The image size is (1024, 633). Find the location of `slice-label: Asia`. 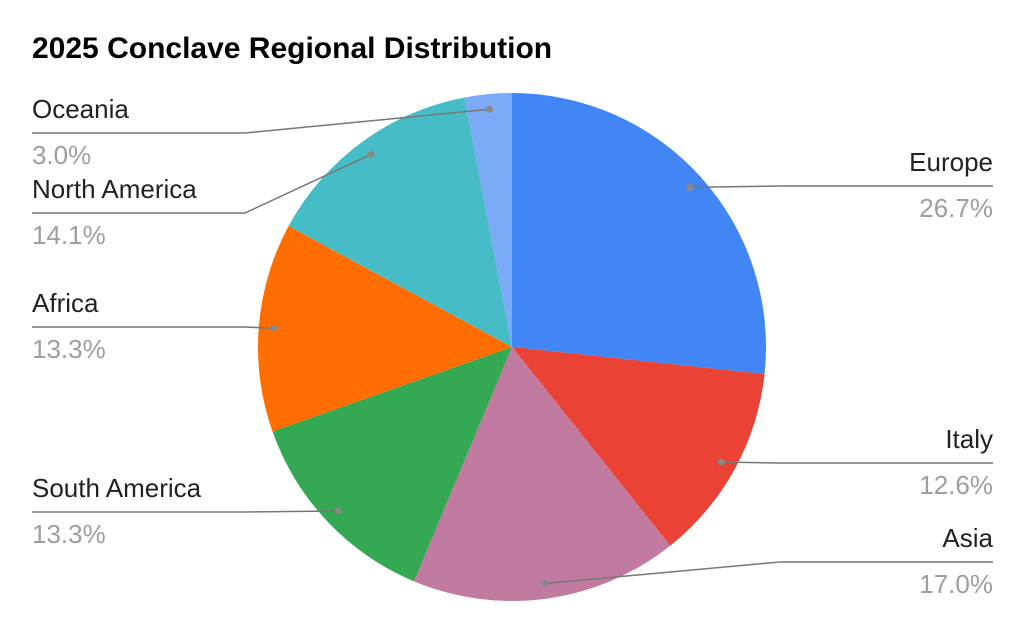

slice-label: Asia is located at coordinates (967, 538).